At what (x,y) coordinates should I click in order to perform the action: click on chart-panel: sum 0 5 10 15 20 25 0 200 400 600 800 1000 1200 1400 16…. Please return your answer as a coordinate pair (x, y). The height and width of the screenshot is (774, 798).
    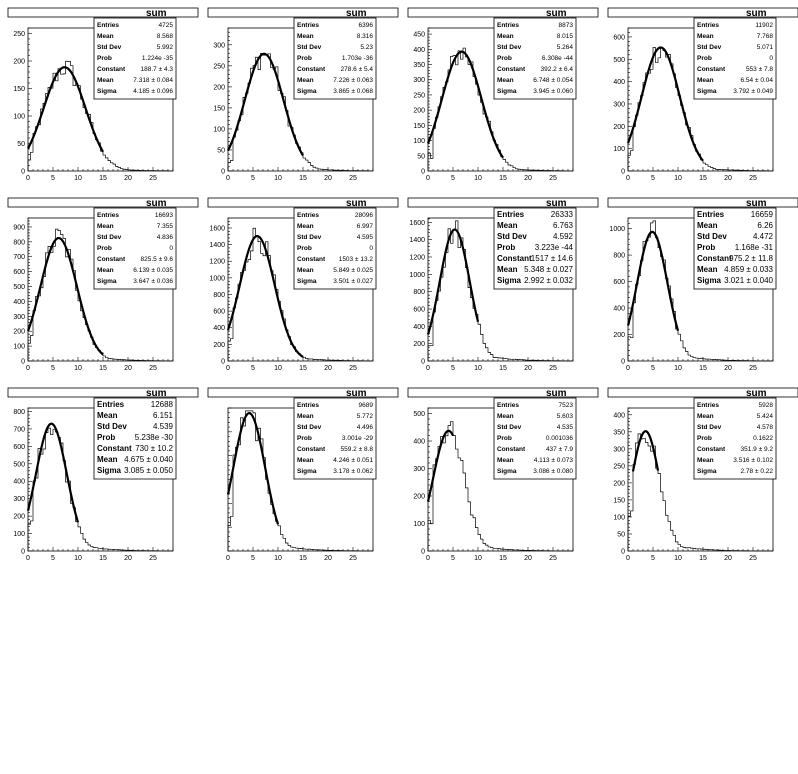
    Looking at the image, I should click on (503, 284).